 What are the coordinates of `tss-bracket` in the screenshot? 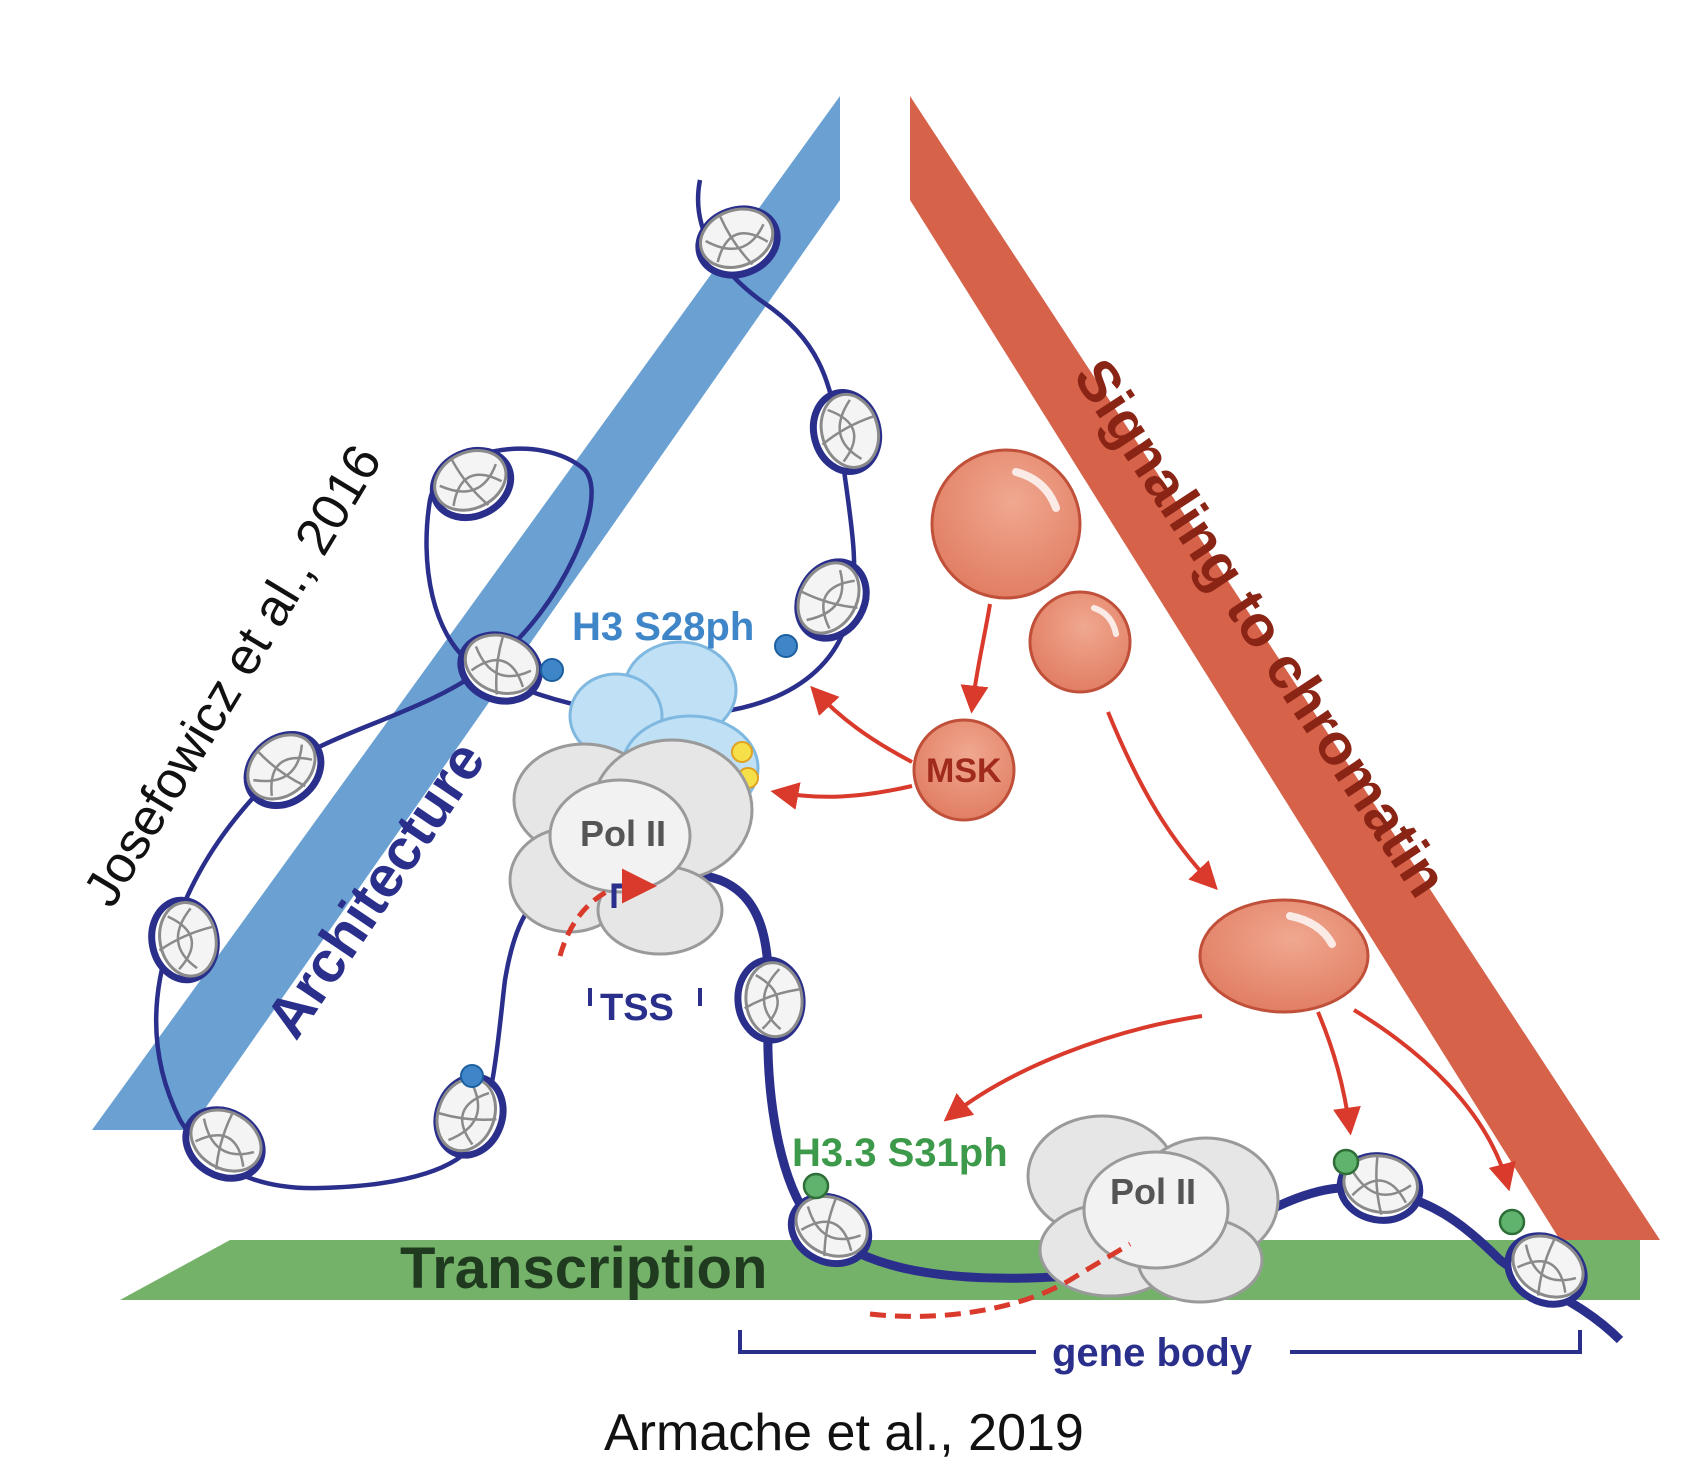 It's located at (645, 997).